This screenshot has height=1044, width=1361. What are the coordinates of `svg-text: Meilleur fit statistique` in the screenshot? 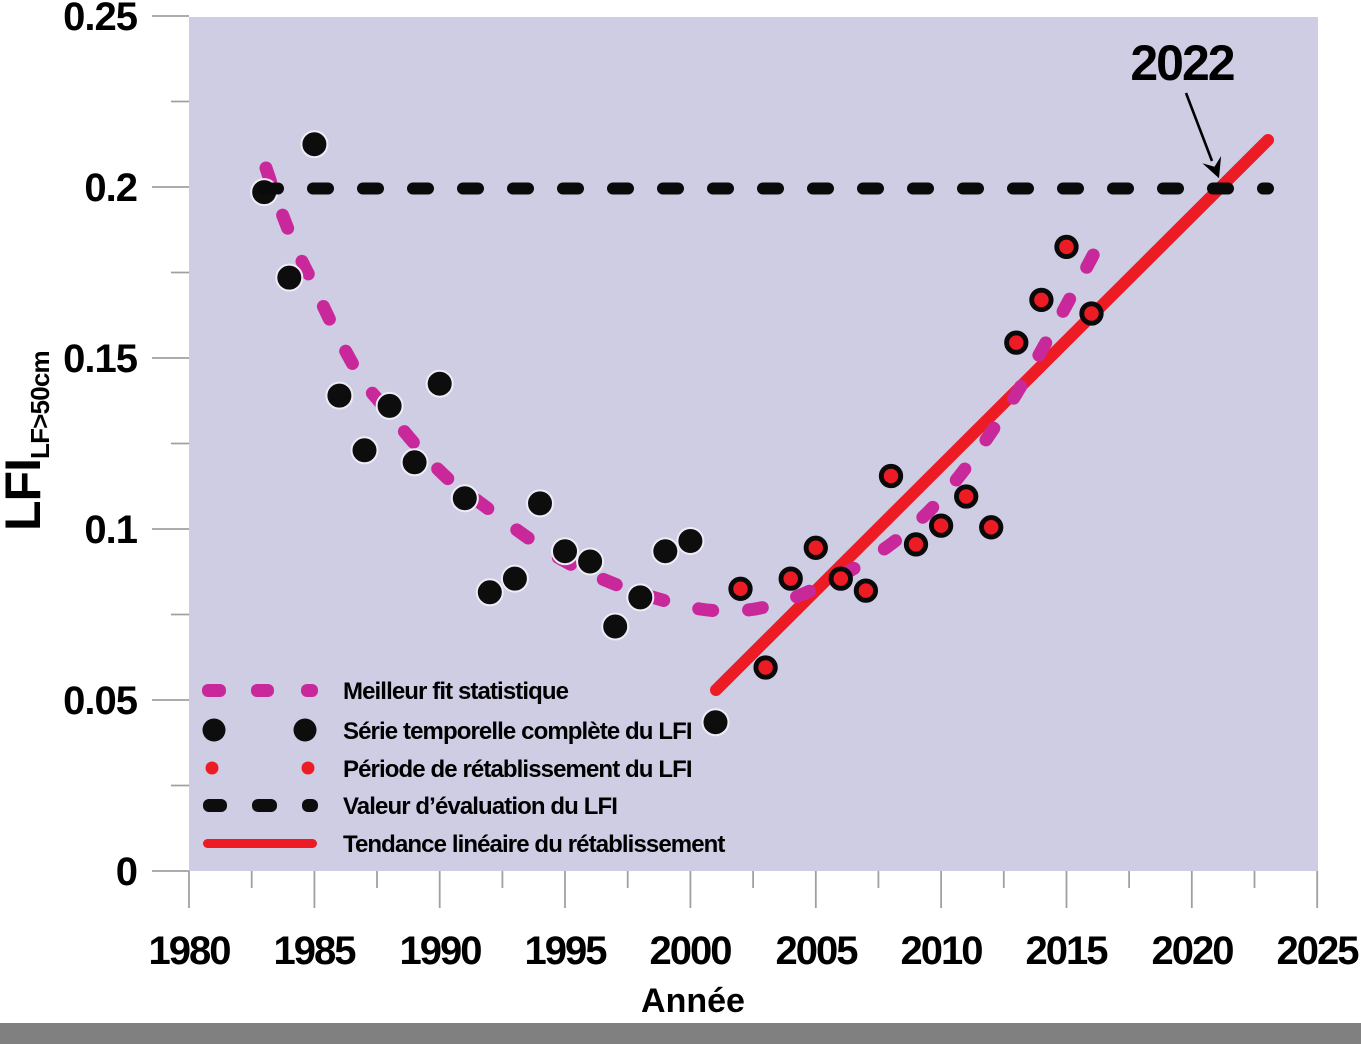 It's located at (456, 691).